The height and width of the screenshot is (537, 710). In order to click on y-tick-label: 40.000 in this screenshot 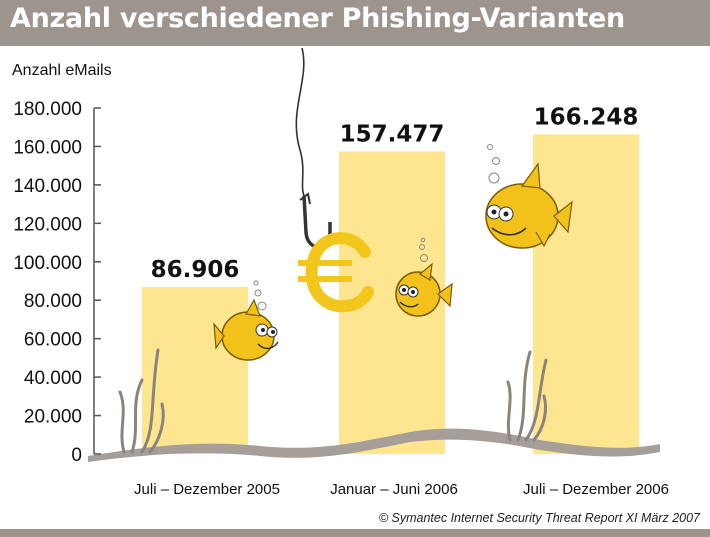, I will do `click(53, 378)`.